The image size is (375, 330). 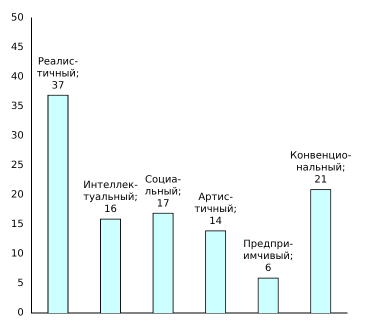 I want to click on y-tick-label: 0, so click(x=20, y=313).